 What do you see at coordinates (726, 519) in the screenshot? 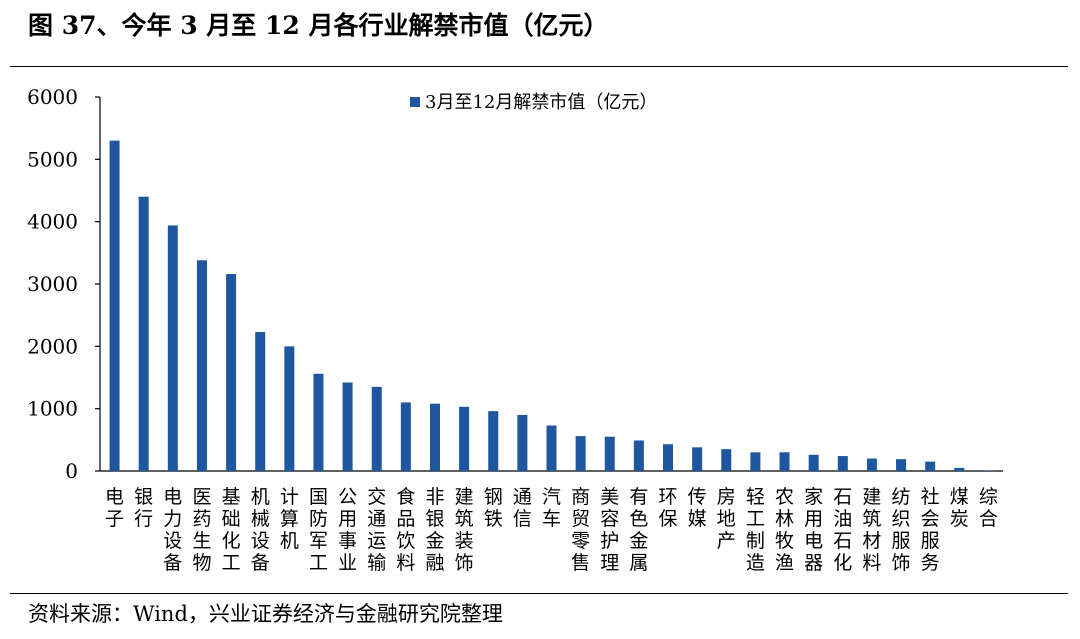
I see `x-tick-label-char: 地` at bounding box center [726, 519].